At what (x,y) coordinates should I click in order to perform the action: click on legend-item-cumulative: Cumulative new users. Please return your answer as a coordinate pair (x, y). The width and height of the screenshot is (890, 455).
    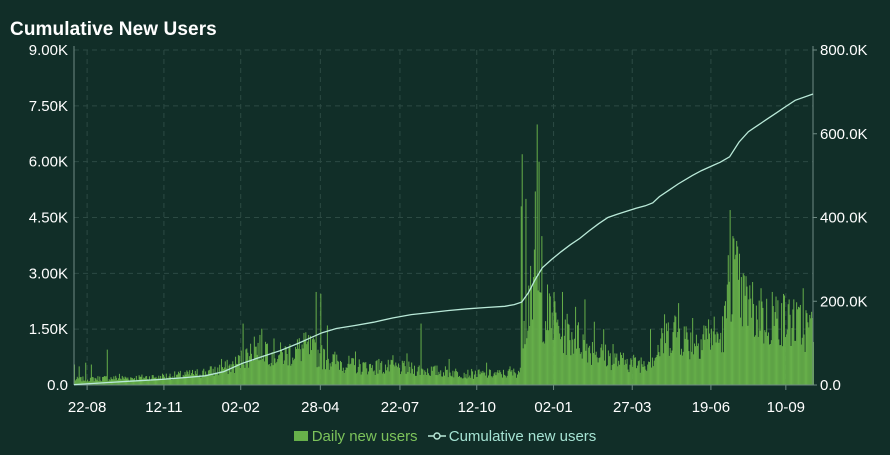
    Looking at the image, I should click on (511, 436).